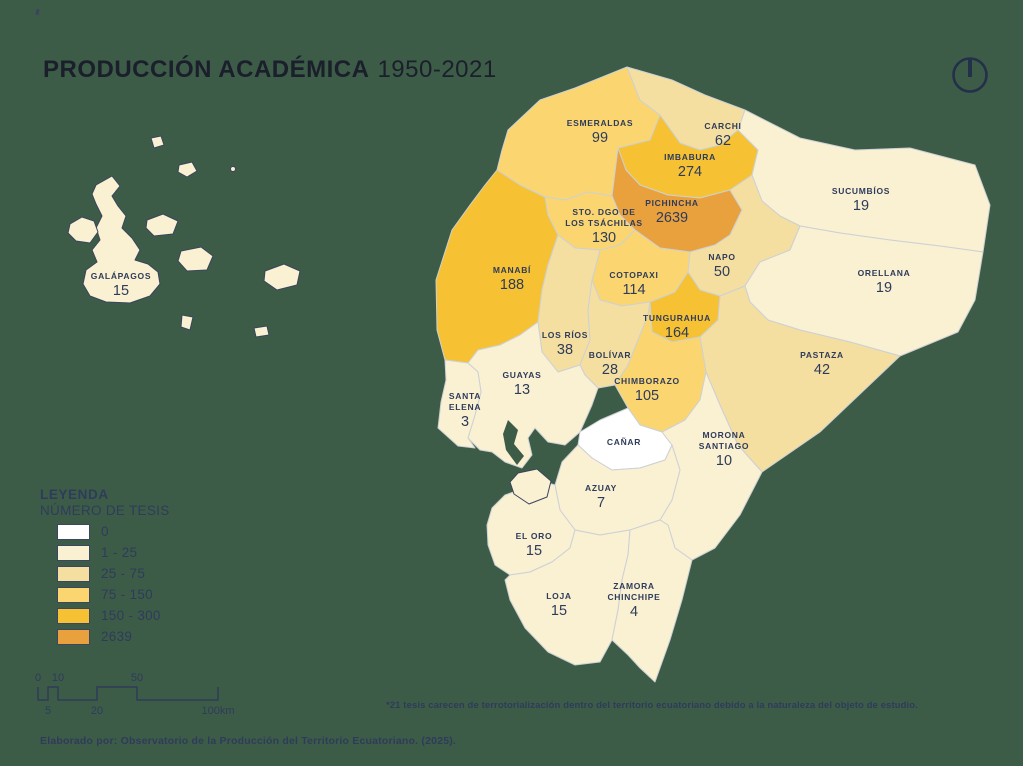 This screenshot has width=1023, height=766. Describe the element at coordinates (48, 711) in the screenshot. I see `scale-label-5: 5` at that location.